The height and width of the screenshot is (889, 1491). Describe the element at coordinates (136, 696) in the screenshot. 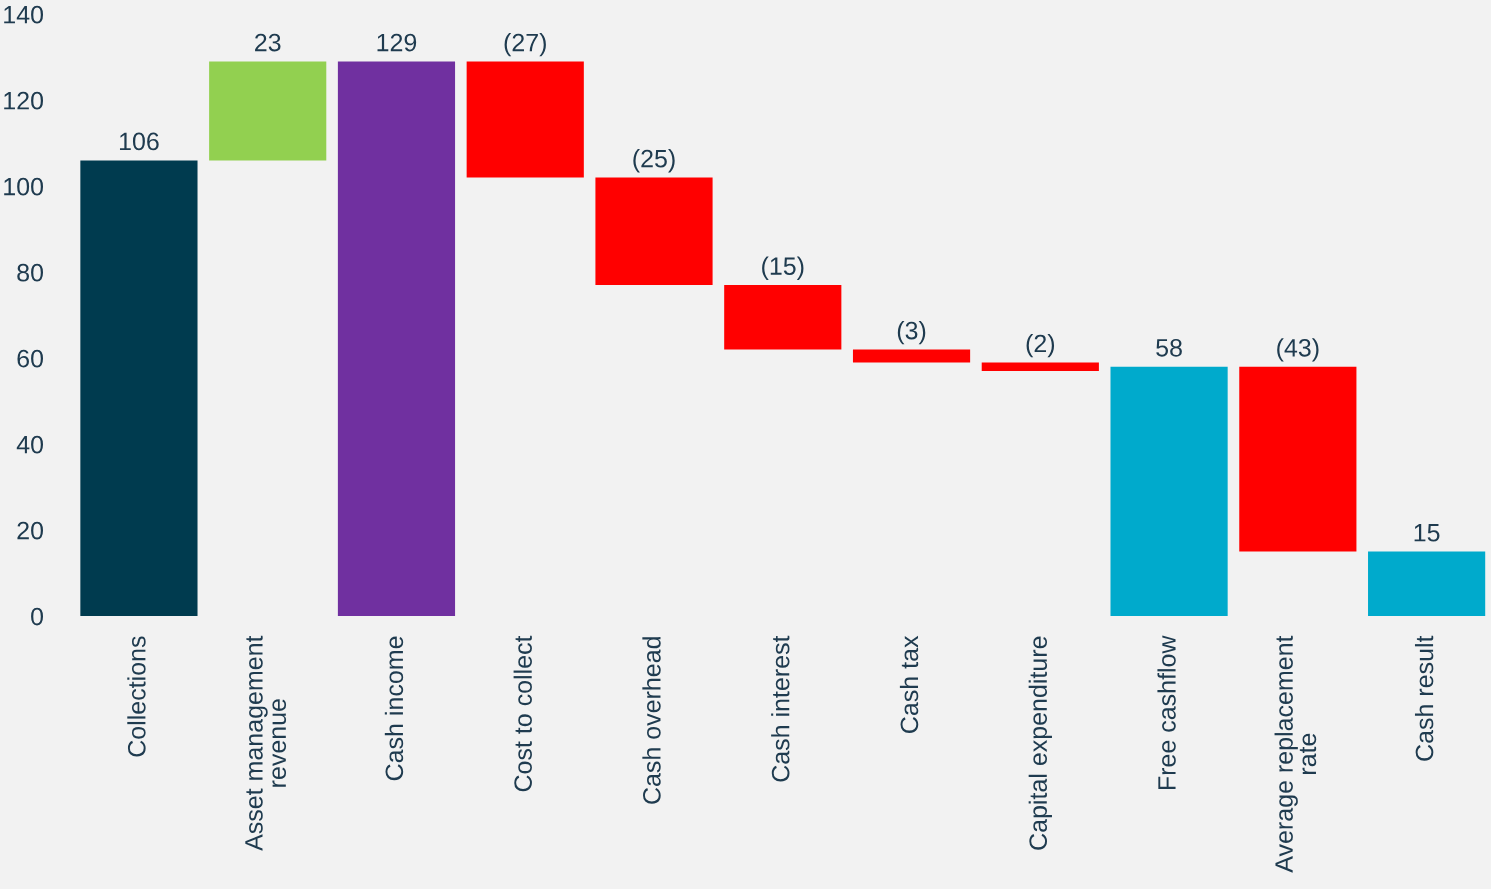

I see `x-tick-label: Collections` at that location.